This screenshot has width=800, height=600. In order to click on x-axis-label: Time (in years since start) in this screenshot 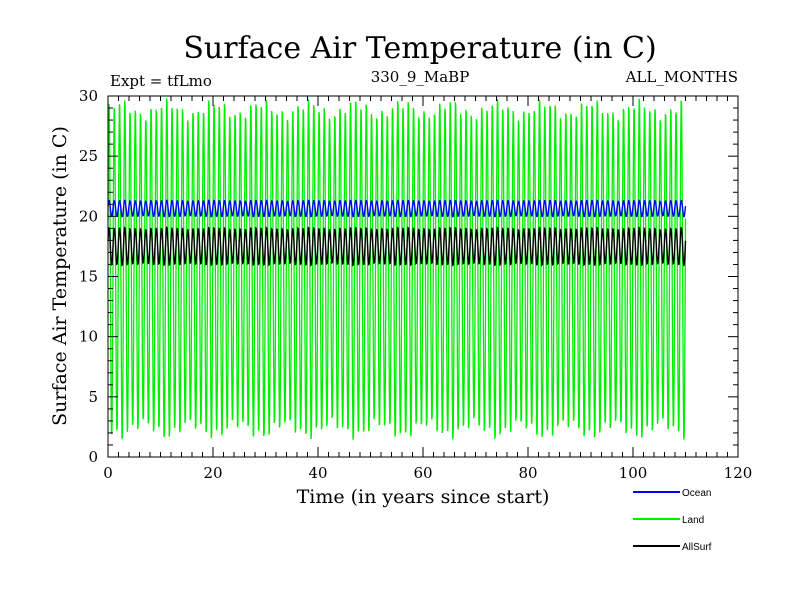, I will do `click(423, 497)`.